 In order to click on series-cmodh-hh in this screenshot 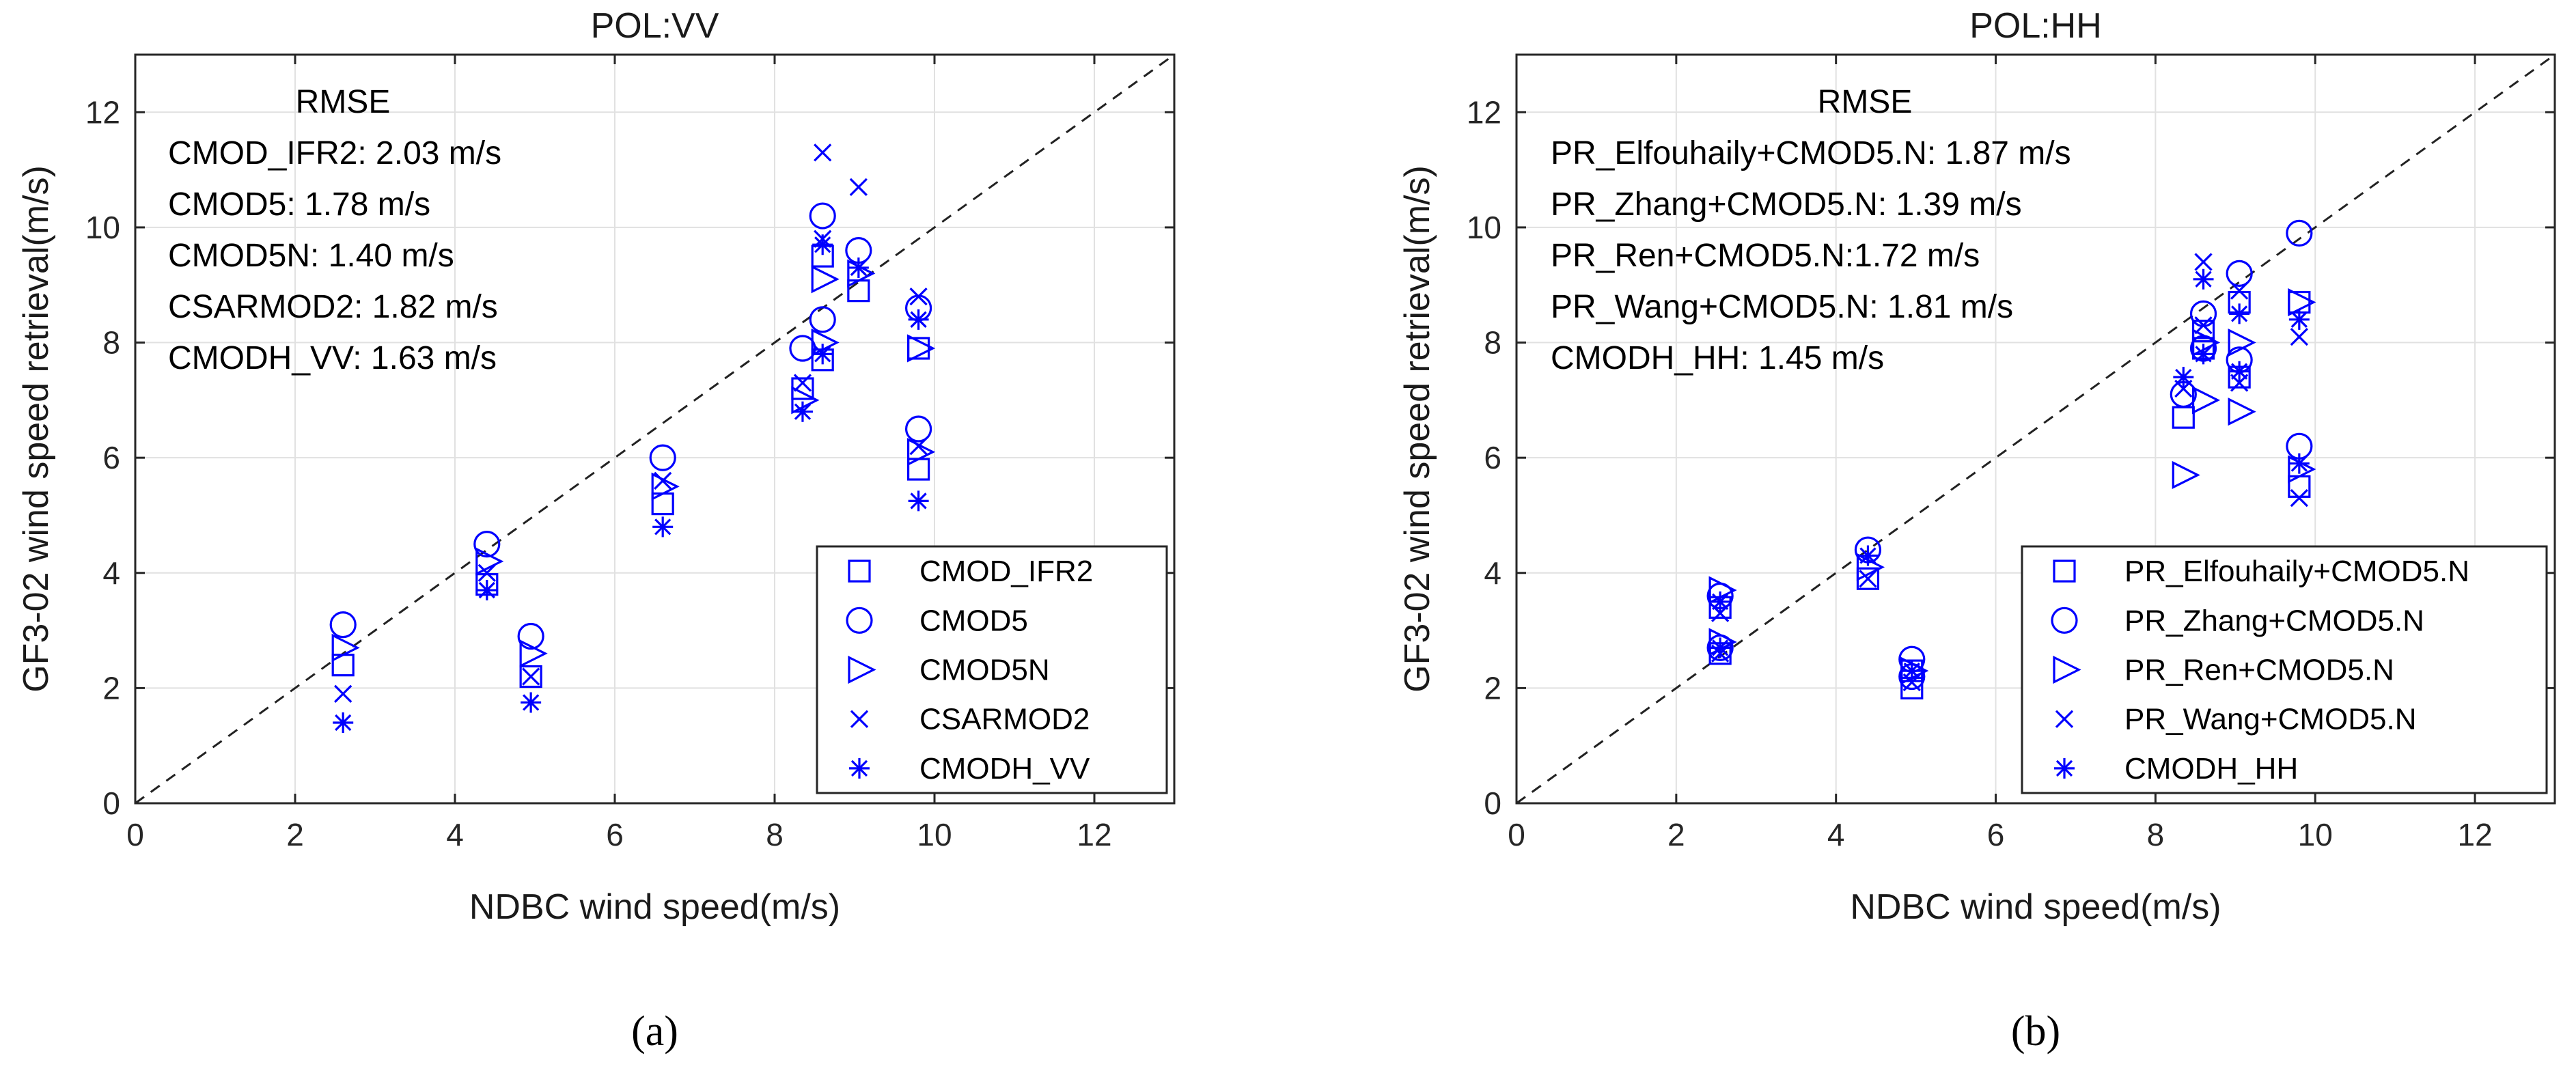, I will do `click(2010, 475)`.